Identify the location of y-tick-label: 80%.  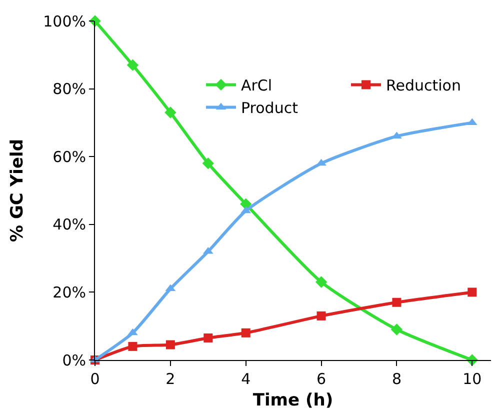
(69, 89).